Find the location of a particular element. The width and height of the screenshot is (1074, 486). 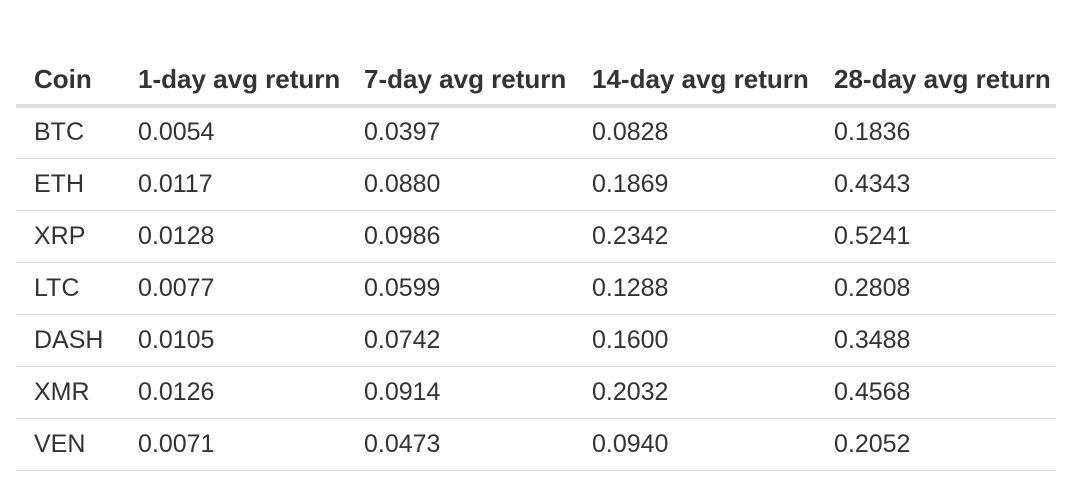

table-row: LTC 0.0077 0.0599 0.1288 0.2808 is located at coordinates (536, 288).